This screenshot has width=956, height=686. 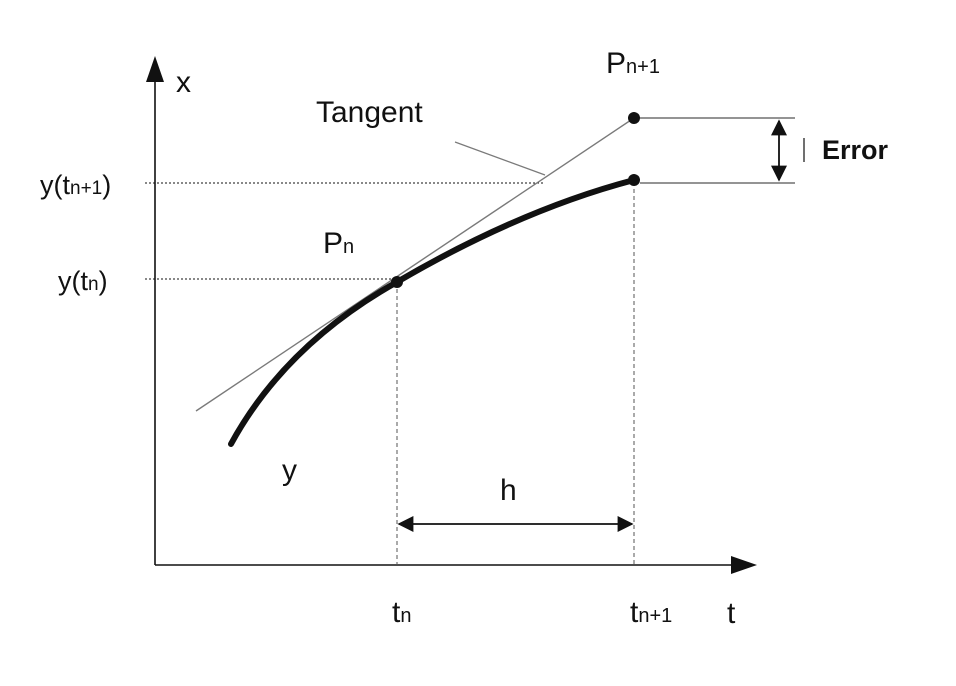 What do you see at coordinates (83, 281) in the screenshot?
I see `y-curr-label: y(tn)` at bounding box center [83, 281].